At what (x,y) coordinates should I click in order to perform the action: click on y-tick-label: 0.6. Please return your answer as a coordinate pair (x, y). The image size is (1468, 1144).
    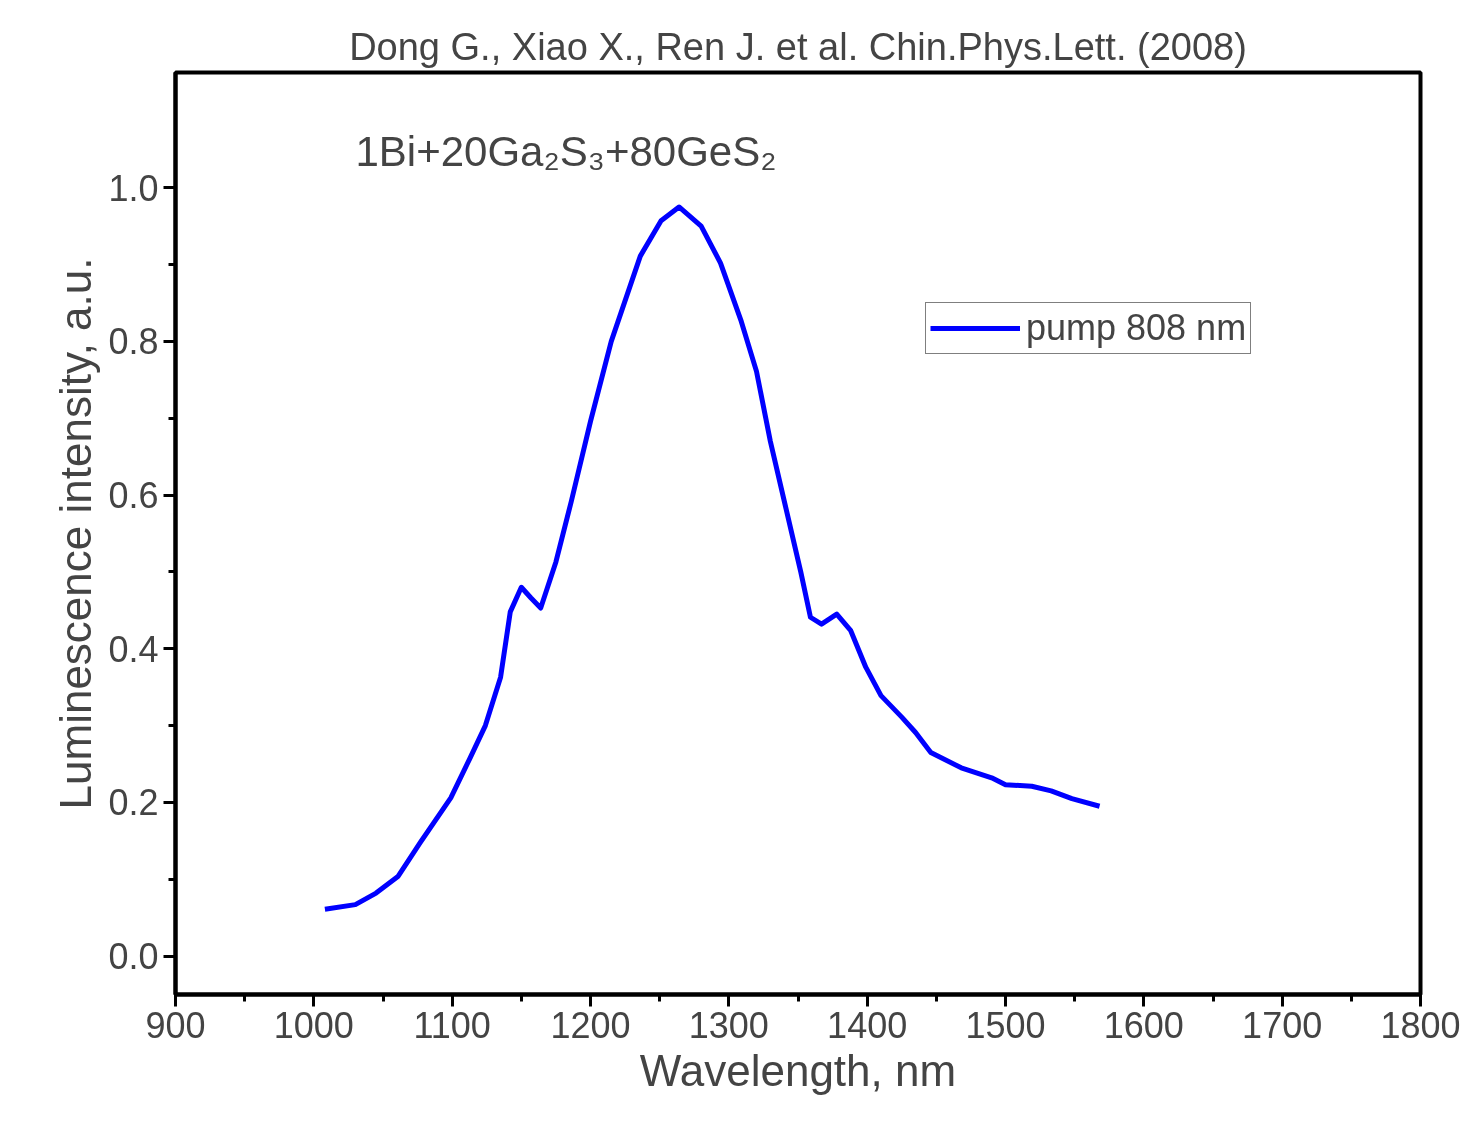
    Looking at the image, I should click on (133, 496).